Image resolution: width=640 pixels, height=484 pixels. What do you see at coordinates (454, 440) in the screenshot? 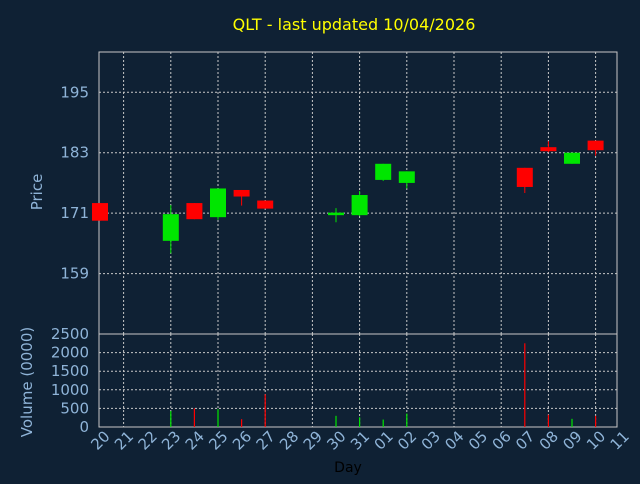
I see `day-tick-label: 04` at bounding box center [454, 440].